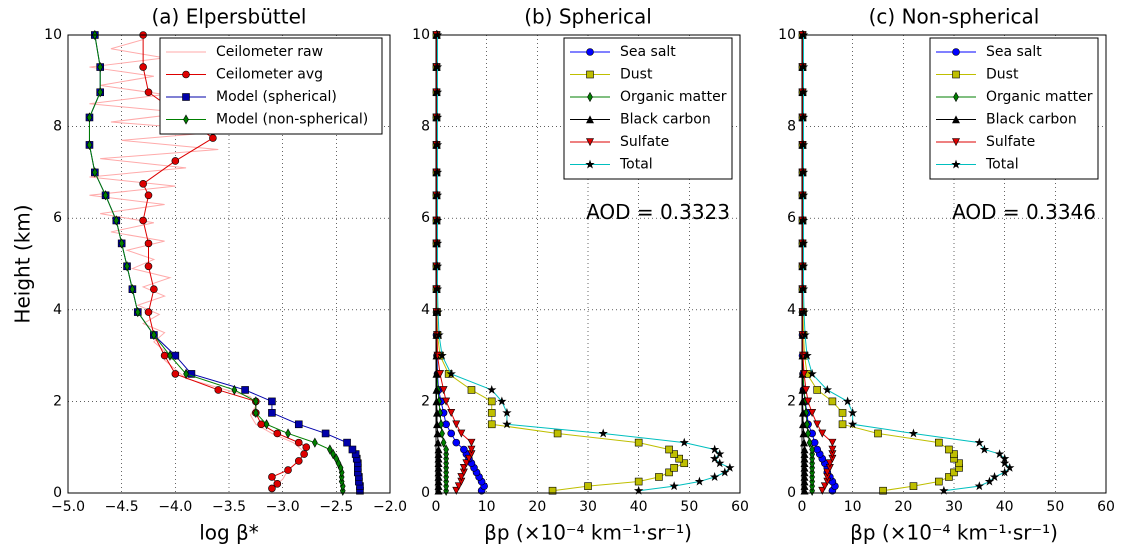 The height and width of the screenshot is (549, 1122). I want to click on legend-label: Sea salt, so click(1014, 52).